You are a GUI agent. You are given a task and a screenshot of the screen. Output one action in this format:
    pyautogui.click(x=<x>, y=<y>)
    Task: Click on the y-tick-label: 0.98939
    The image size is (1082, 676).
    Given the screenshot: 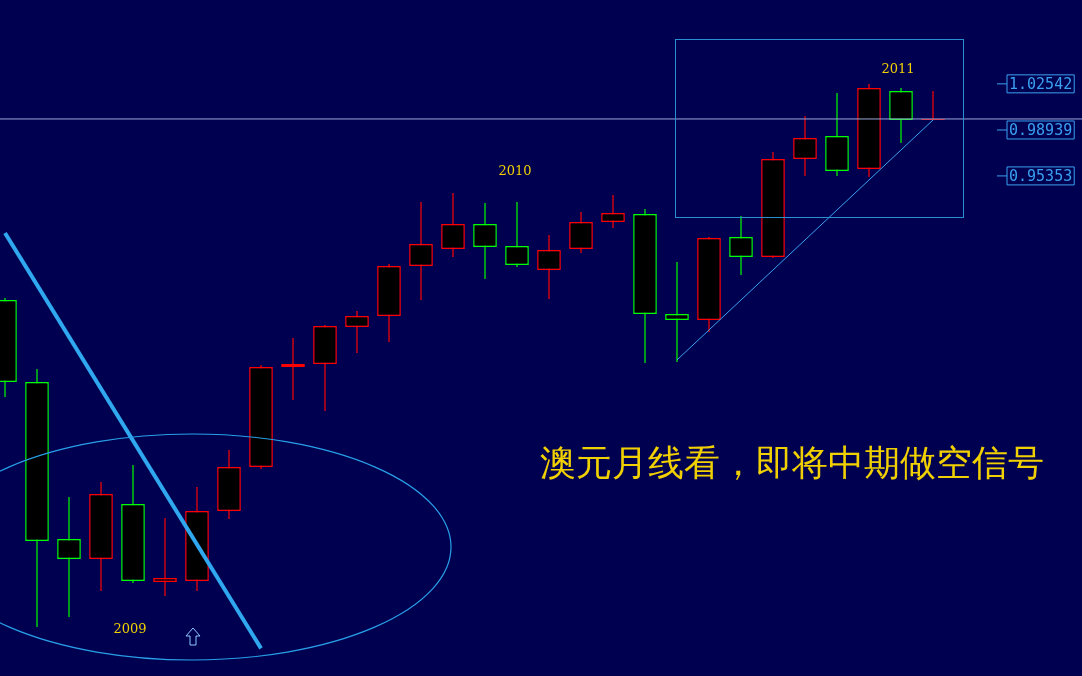 What is the action you would take?
    pyautogui.click(x=1041, y=129)
    